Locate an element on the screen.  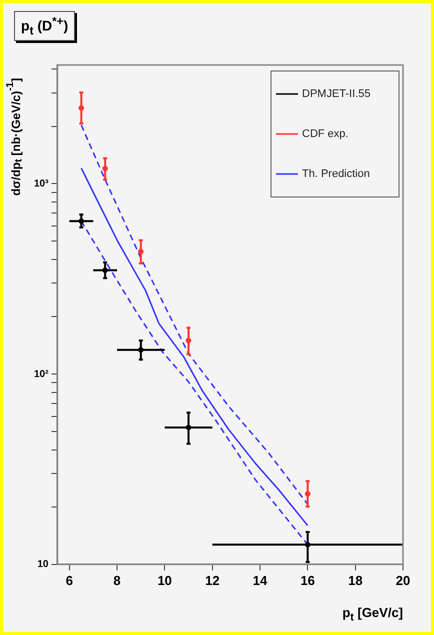
y-tick-label: 10 is located at coordinates (43, 564).